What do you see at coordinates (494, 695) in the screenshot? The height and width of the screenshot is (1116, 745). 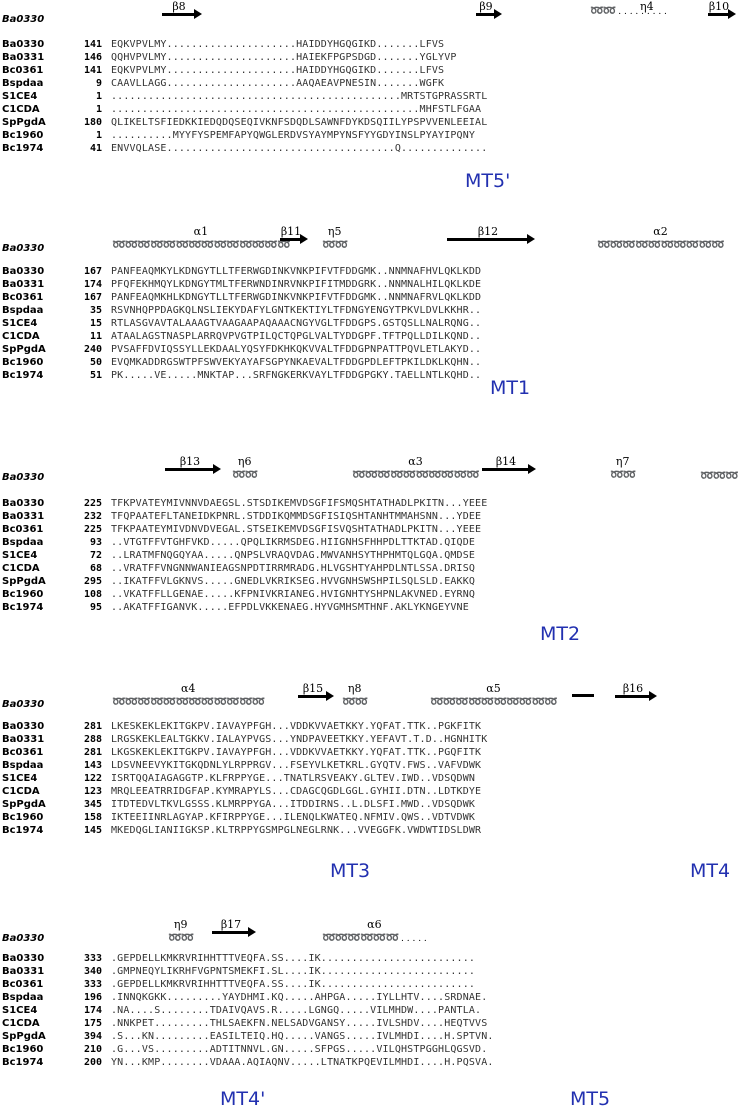 I see `ss-helix-a5: α5 ➿➿➿➿➿➿➿➿➿➿` at bounding box center [494, 695].